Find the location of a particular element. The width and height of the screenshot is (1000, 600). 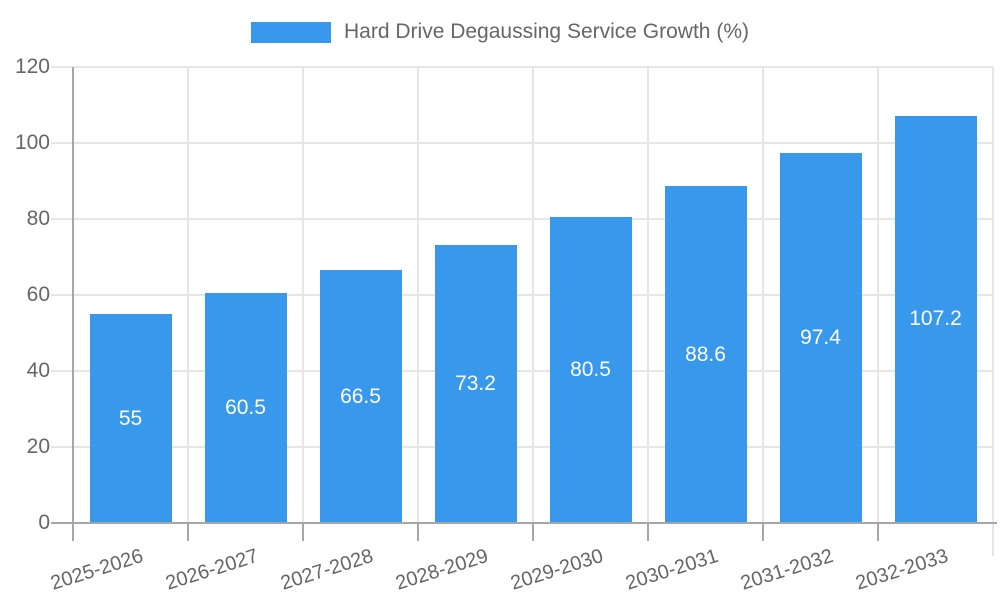

bar-value-label: 107.2 is located at coordinates (935, 319).